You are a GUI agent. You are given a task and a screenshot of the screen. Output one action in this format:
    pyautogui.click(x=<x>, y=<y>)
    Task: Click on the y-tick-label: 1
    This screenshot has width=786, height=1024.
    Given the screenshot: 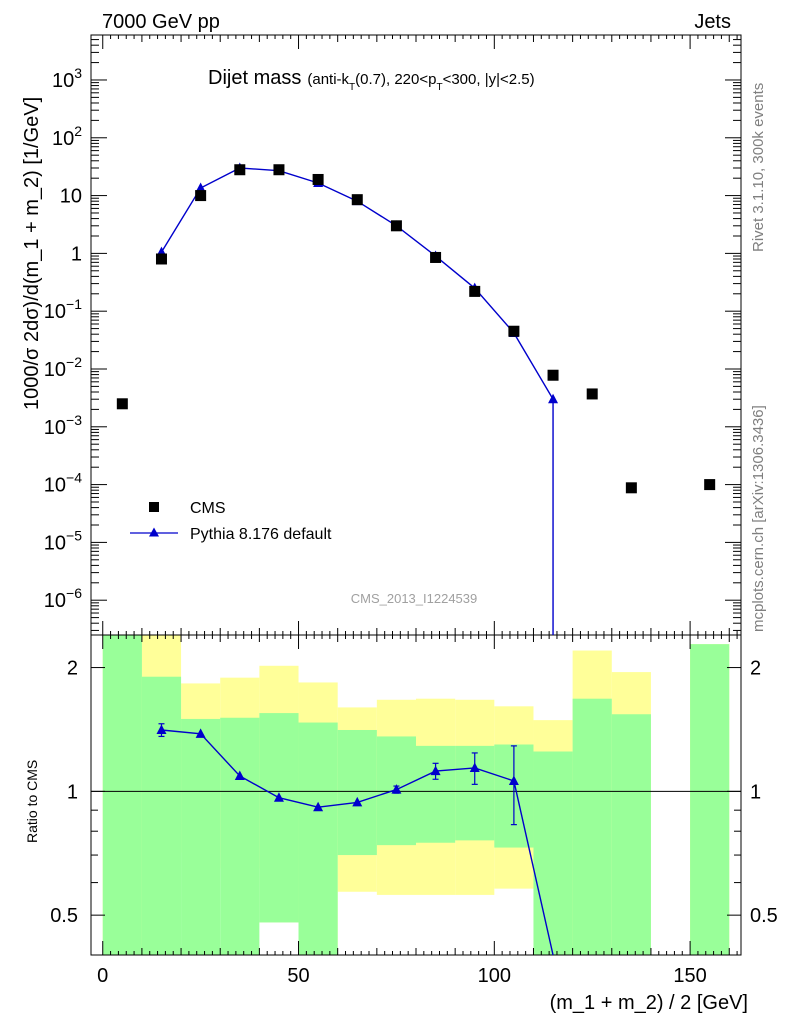 What is the action you would take?
    pyautogui.click(x=76, y=254)
    